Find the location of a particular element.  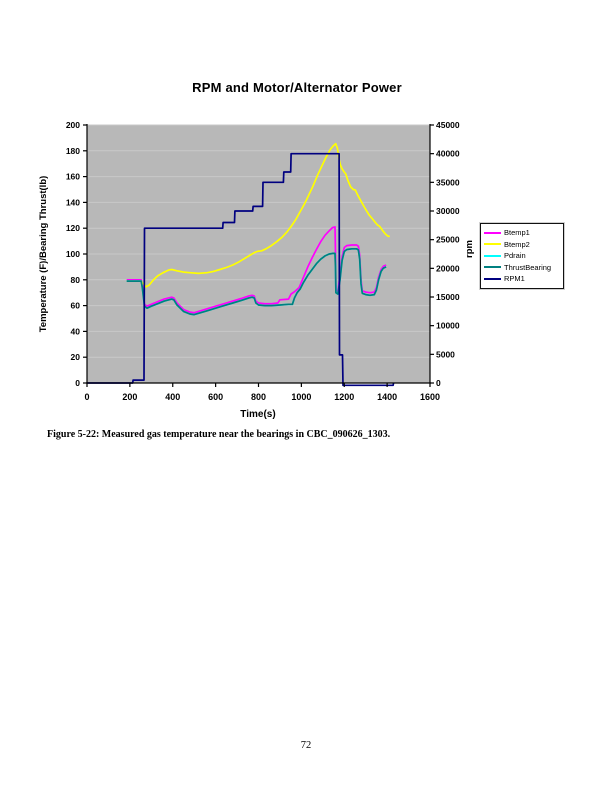

legend-swatch-rpm1 is located at coordinates (492, 278).